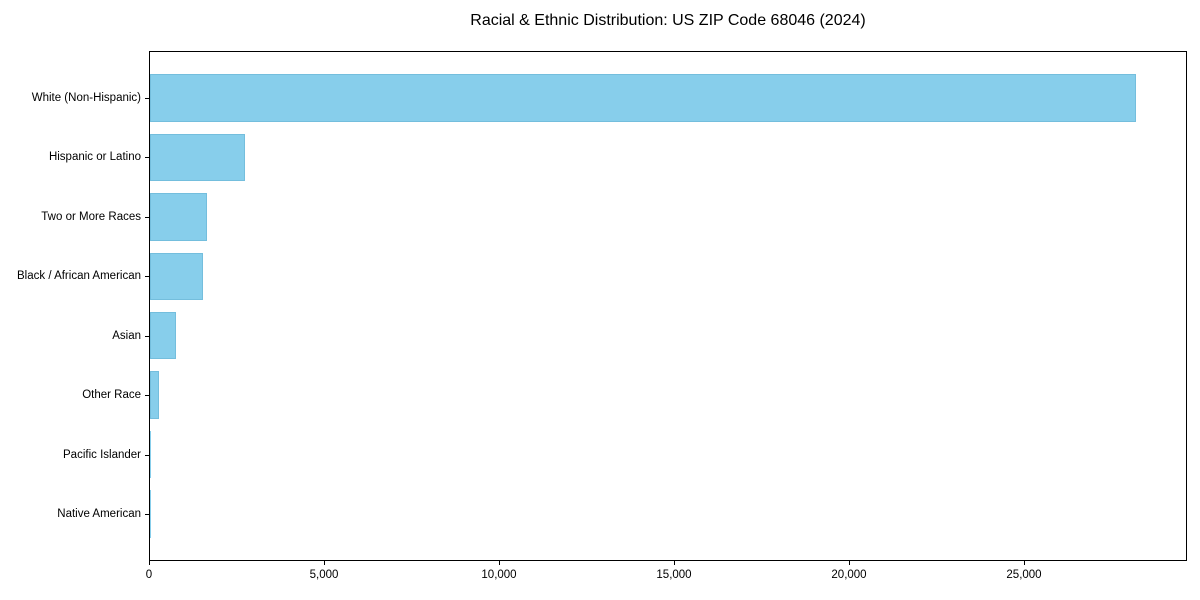 The height and width of the screenshot is (600, 1200). What do you see at coordinates (1024, 575) in the screenshot?
I see `x-axis-tick-label: 25,000` at bounding box center [1024, 575].